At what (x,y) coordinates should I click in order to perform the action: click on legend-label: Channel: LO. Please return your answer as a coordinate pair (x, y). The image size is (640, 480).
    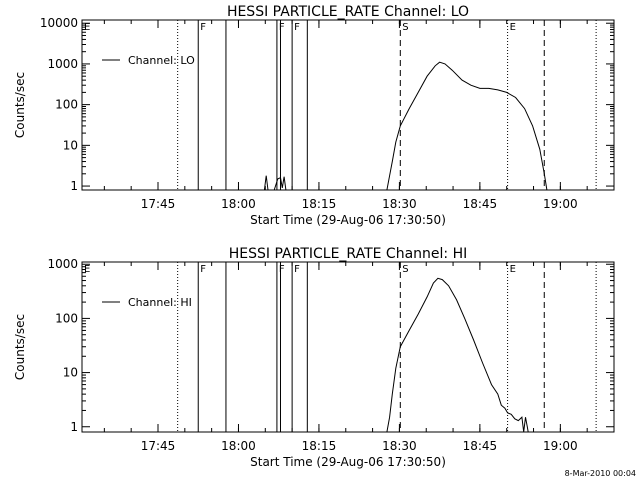
    Looking at the image, I should click on (161, 60).